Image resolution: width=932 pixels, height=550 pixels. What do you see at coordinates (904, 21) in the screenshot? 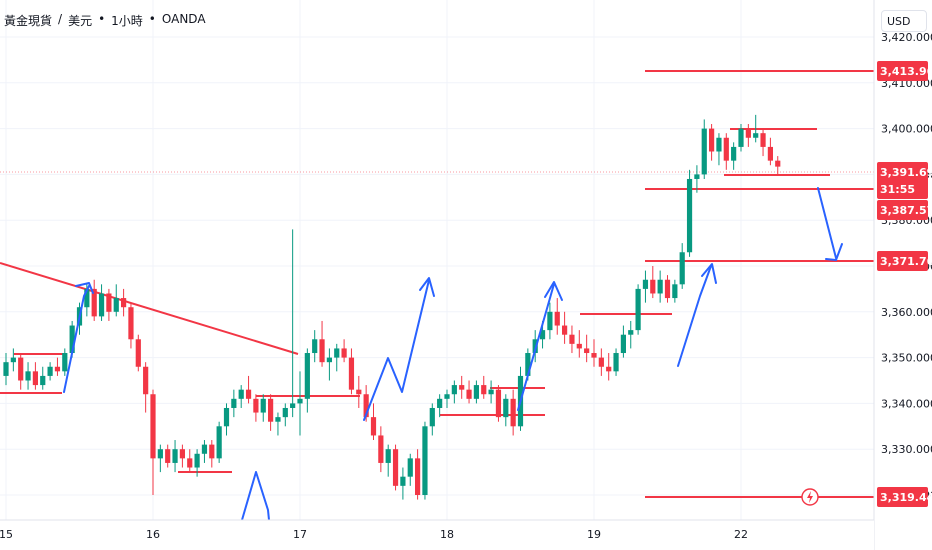
I see `currency-button: USD` at bounding box center [904, 21].